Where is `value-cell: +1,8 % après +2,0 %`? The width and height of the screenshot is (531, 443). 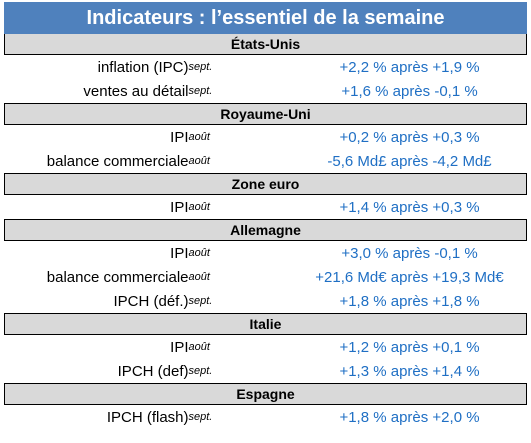
value-cell: +1,8 % après +2,0 % is located at coordinates (409, 417).